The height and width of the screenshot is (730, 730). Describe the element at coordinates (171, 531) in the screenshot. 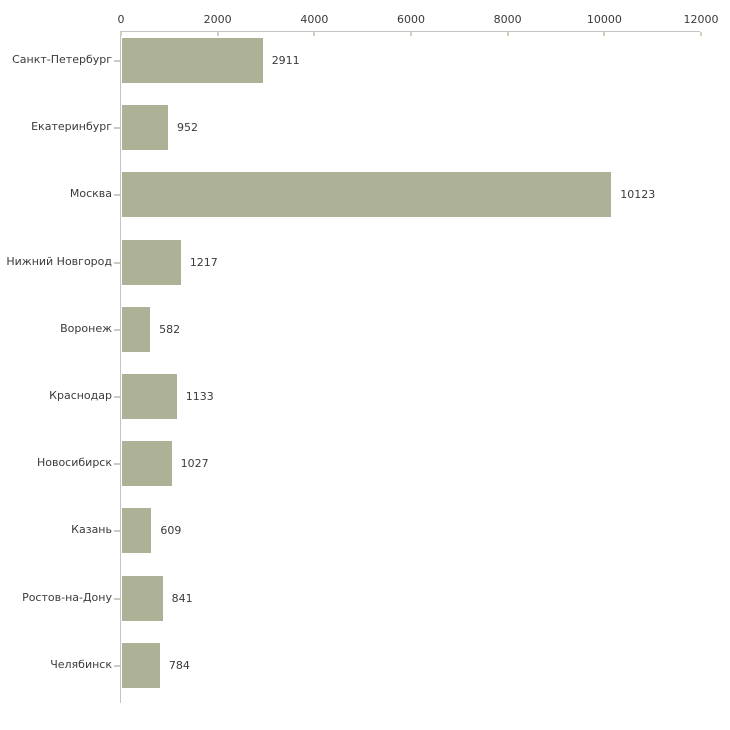

I see `value-label: 609` at that location.